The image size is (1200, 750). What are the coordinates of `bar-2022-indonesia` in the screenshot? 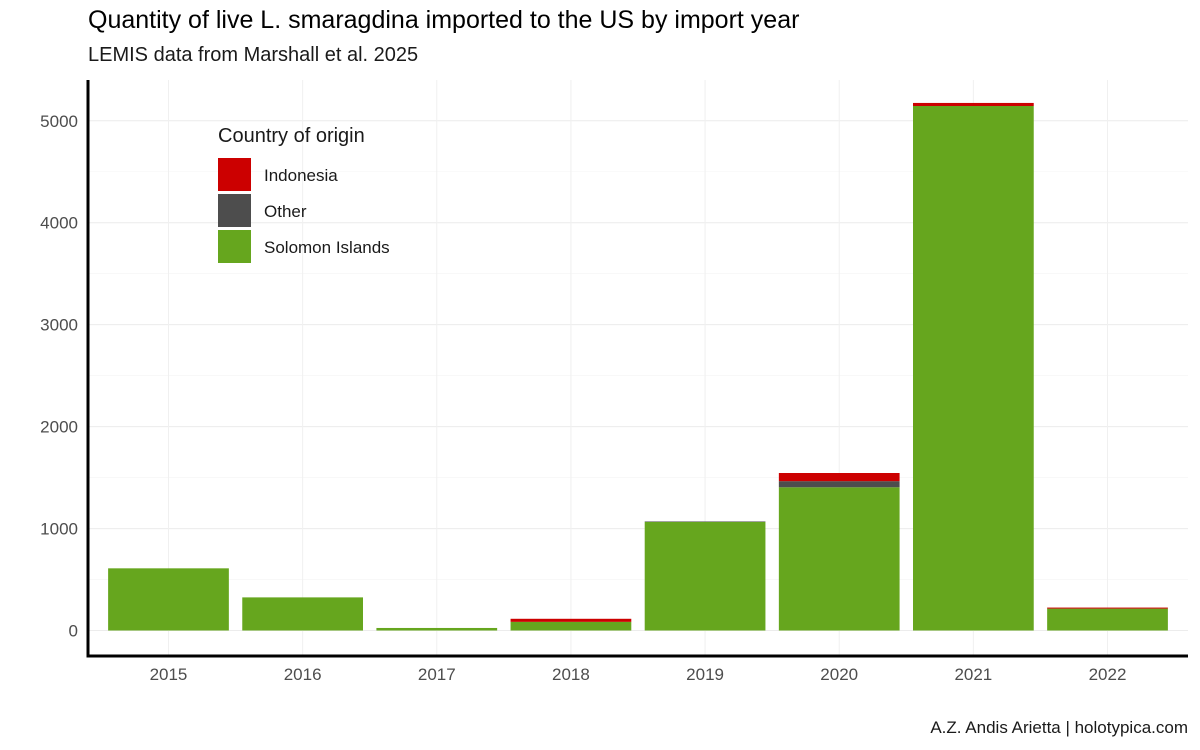 It's located at (1107, 608).